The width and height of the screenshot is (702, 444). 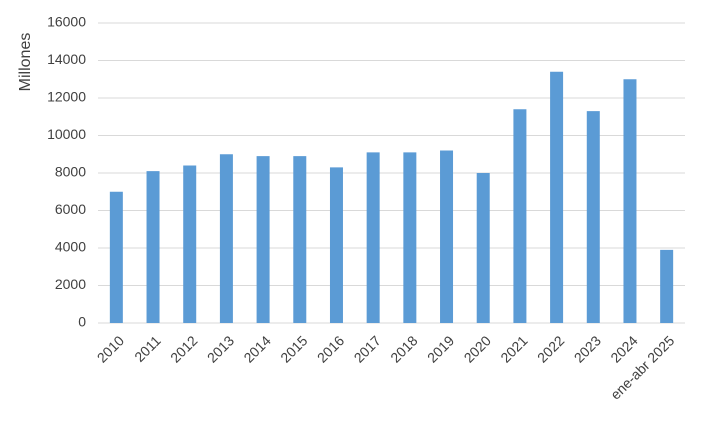 I want to click on y-tick-label: 16000, so click(x=66, y=22).